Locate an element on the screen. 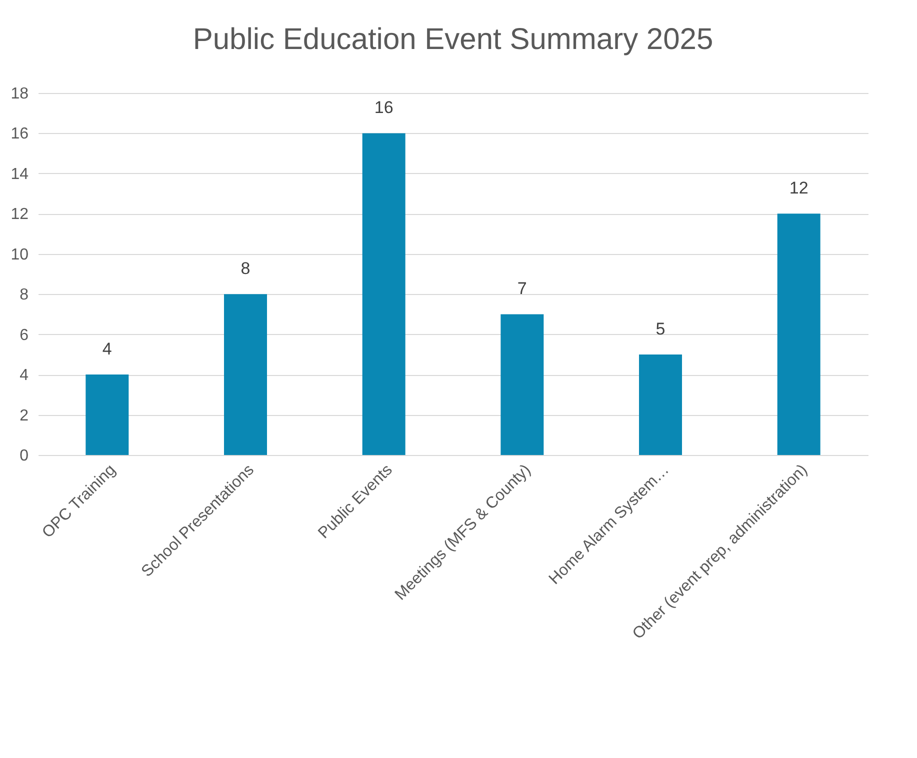 The width and height of the screenshot is (917, 758). y-tick-label: 16 is located at coordinates (19, 134).